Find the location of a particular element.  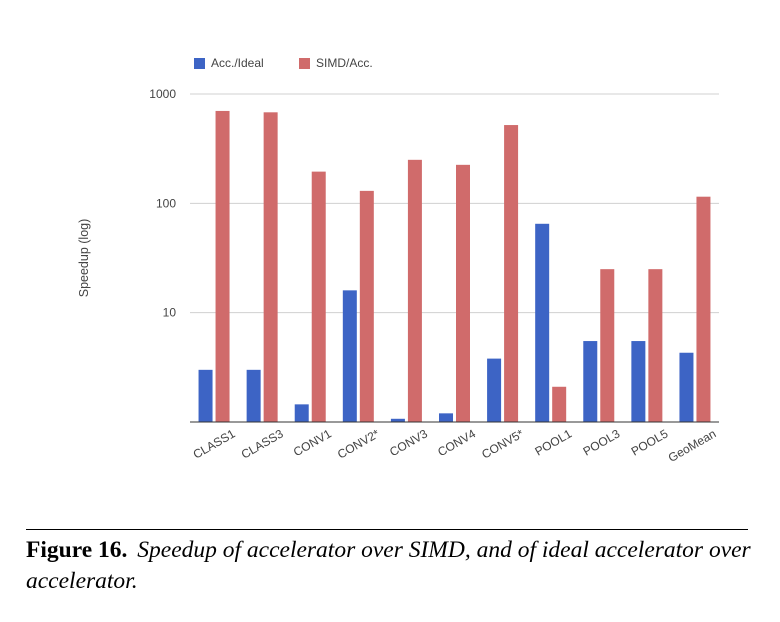

bar-acc-ideal-pool1 is located at coordinates (542, 322).